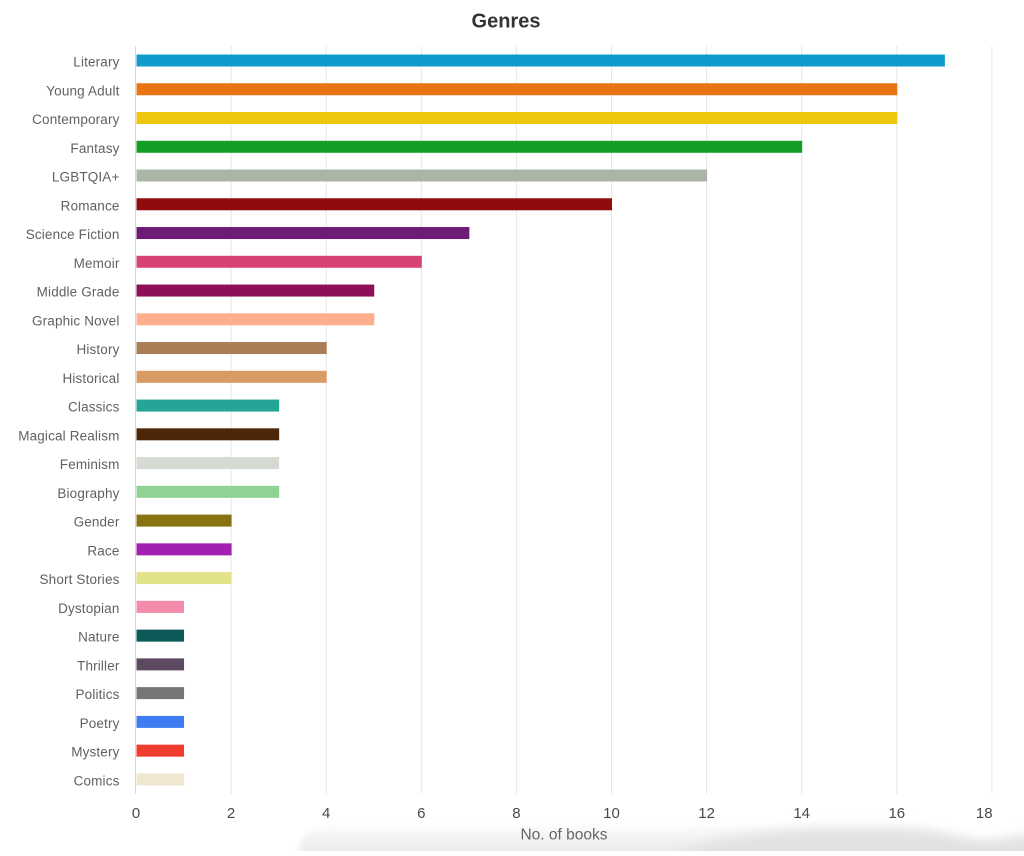 Image resolution: width=1024 pixels, height=856 pixels. Describe the element at coordinates (103, 550) in the screenshot. I see `svg-text: Race` at that location.